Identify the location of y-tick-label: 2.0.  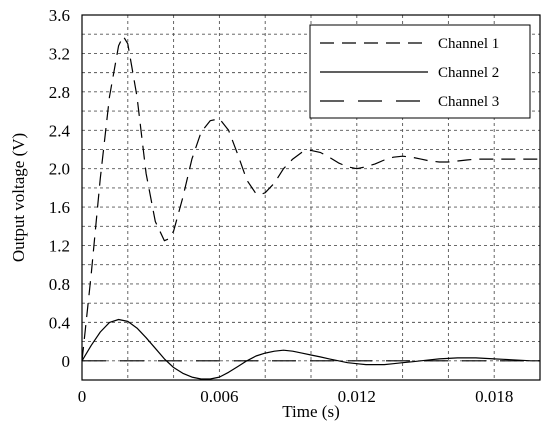
(59, 169).